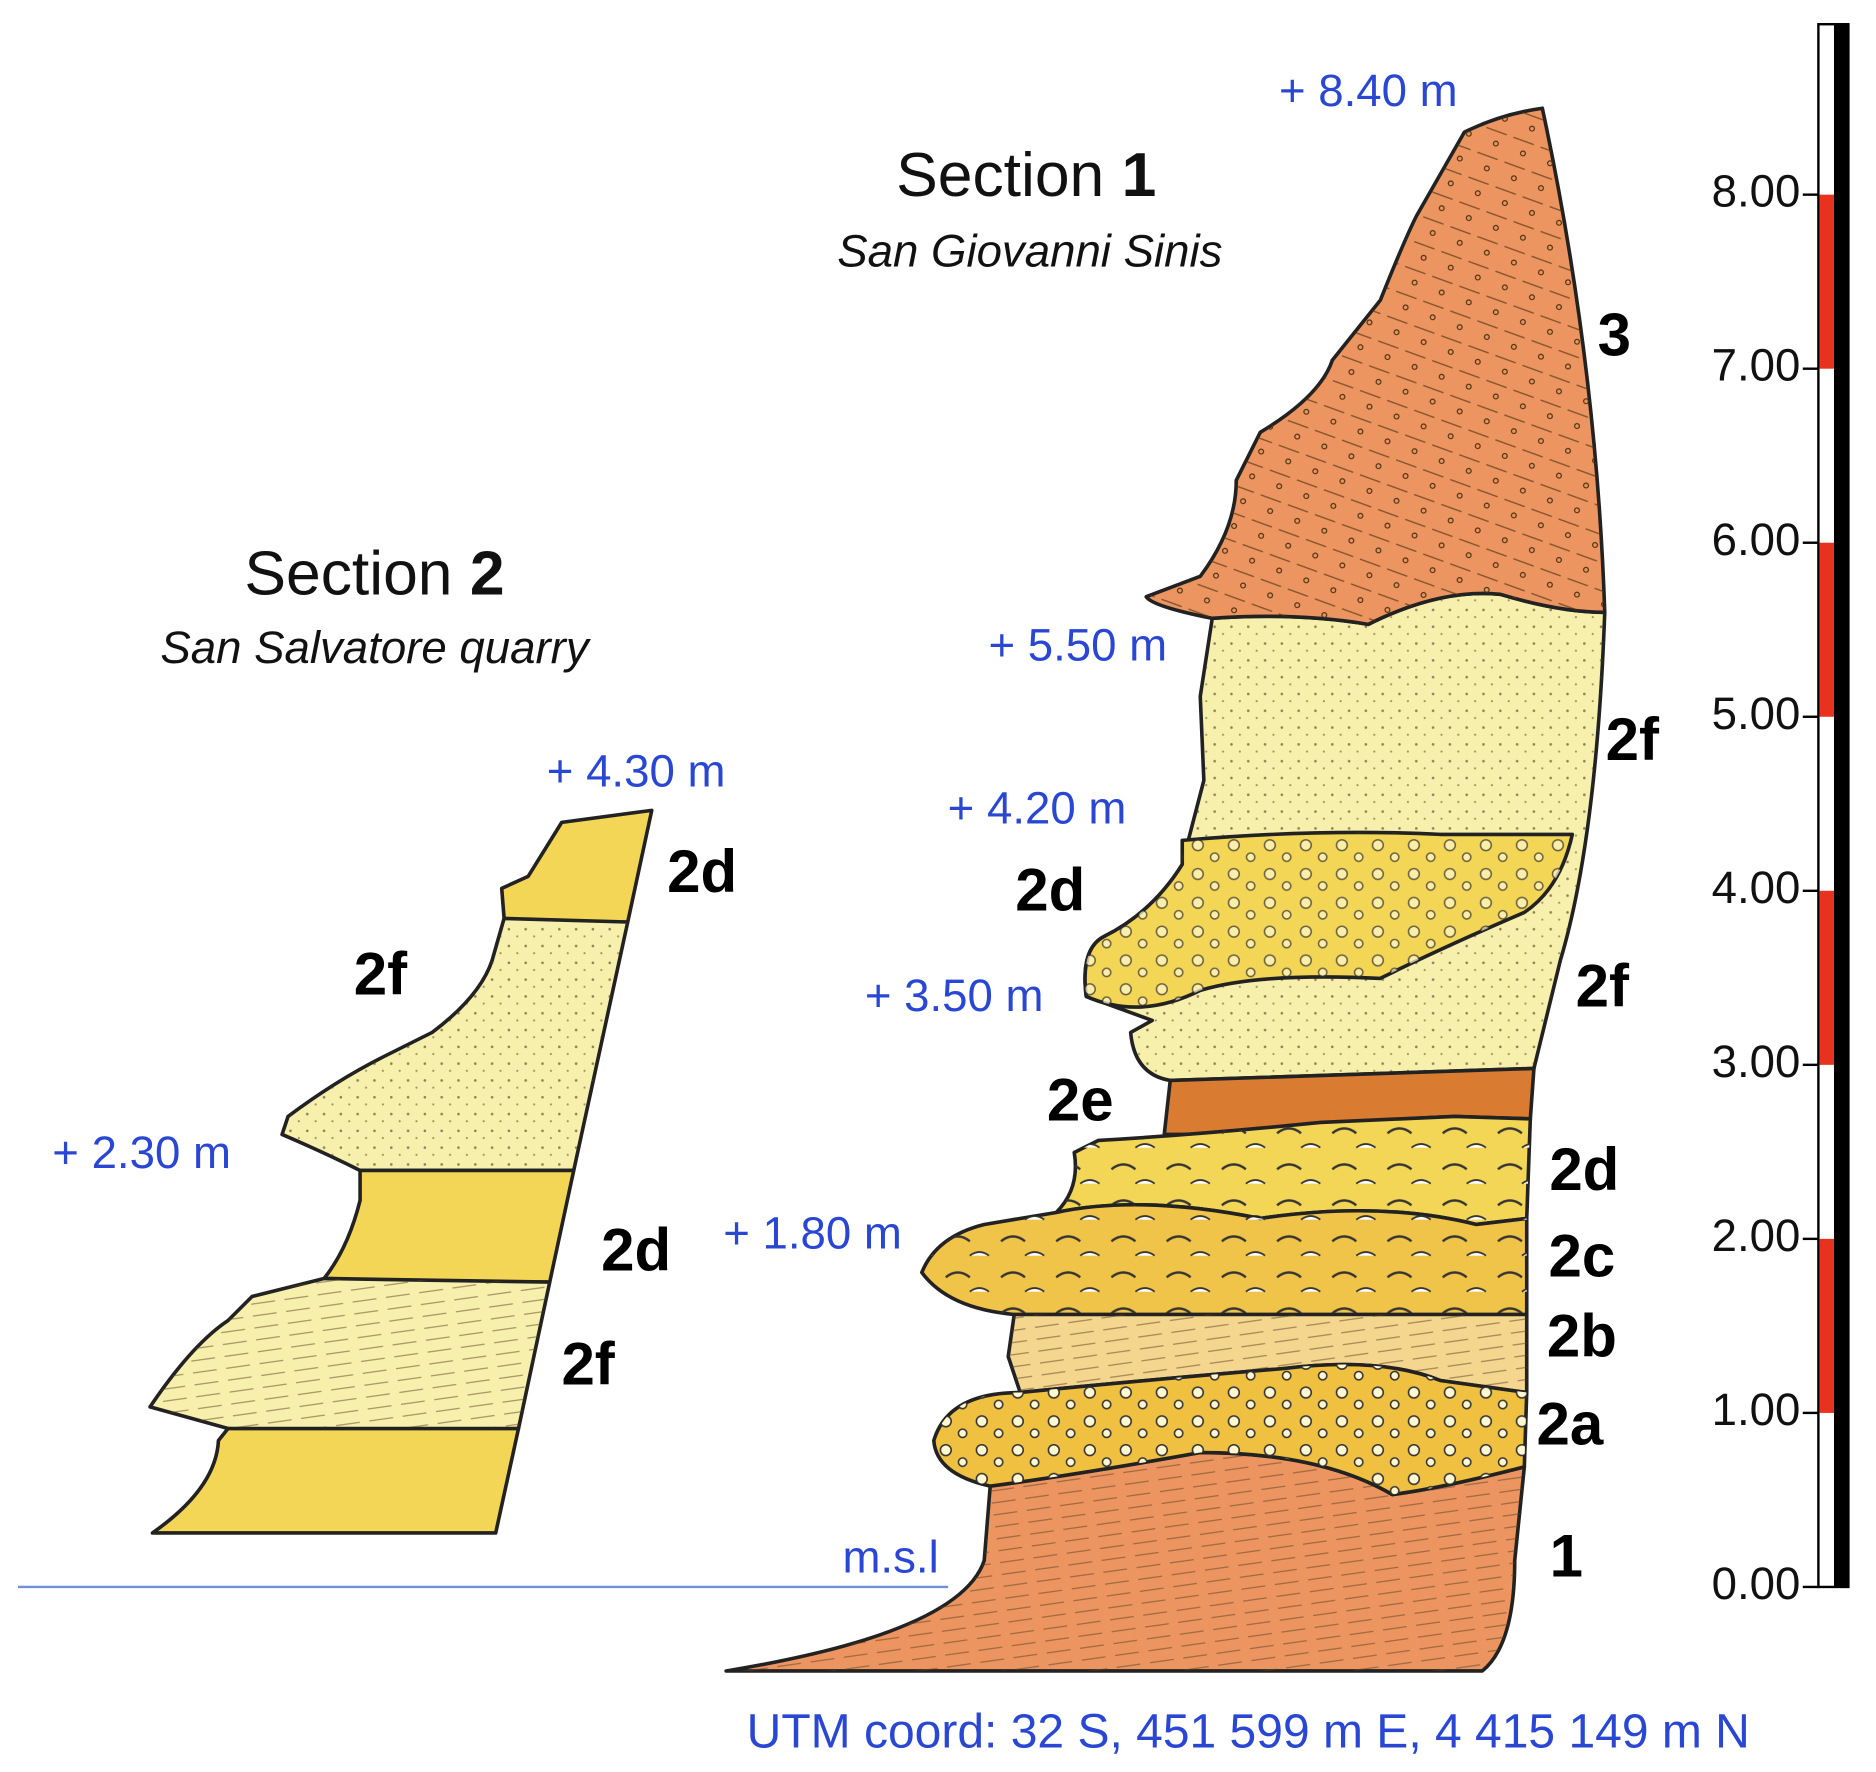  What do you see at coordinates (1037, 808) in the screenshot?
I see `elevation-label: + 4.20 m` at bounding box center [1037, 808].